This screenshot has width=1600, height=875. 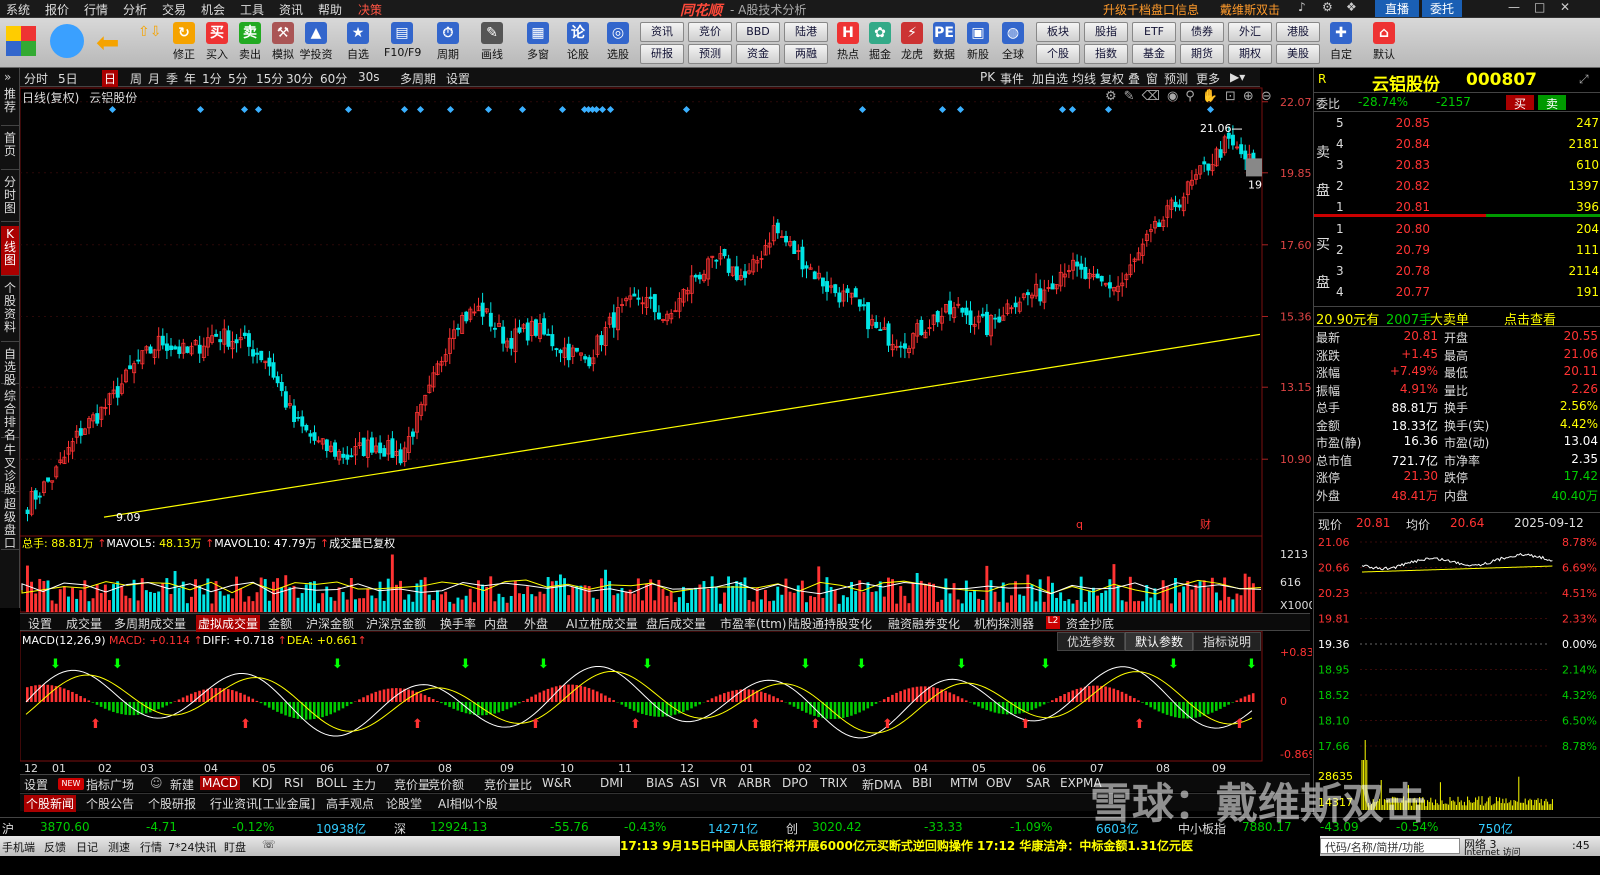 I want to click on period-4: 月, so click(x=154, y=79).